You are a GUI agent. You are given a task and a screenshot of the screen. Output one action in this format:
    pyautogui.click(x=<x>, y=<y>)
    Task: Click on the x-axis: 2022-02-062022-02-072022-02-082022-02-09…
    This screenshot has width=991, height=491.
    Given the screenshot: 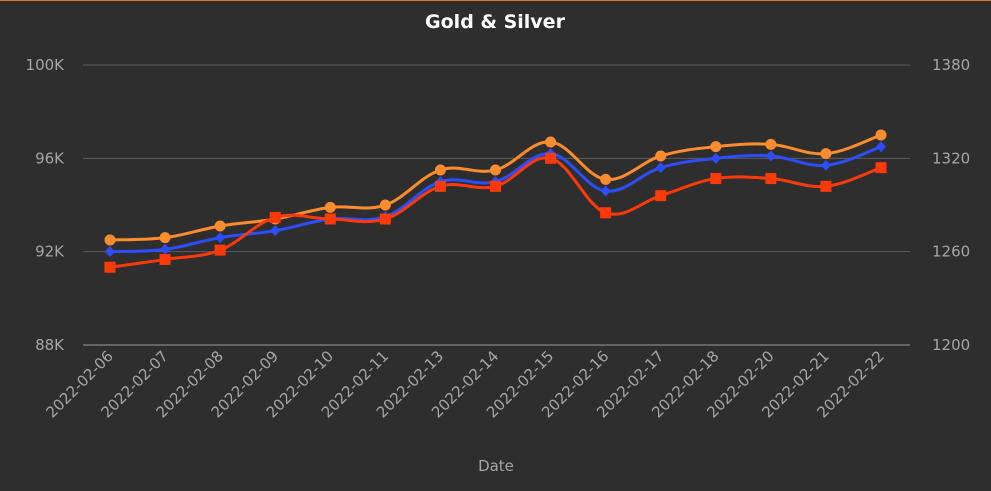 What is the action you would take?
    pyautogui.click(x=464, y=384)
    